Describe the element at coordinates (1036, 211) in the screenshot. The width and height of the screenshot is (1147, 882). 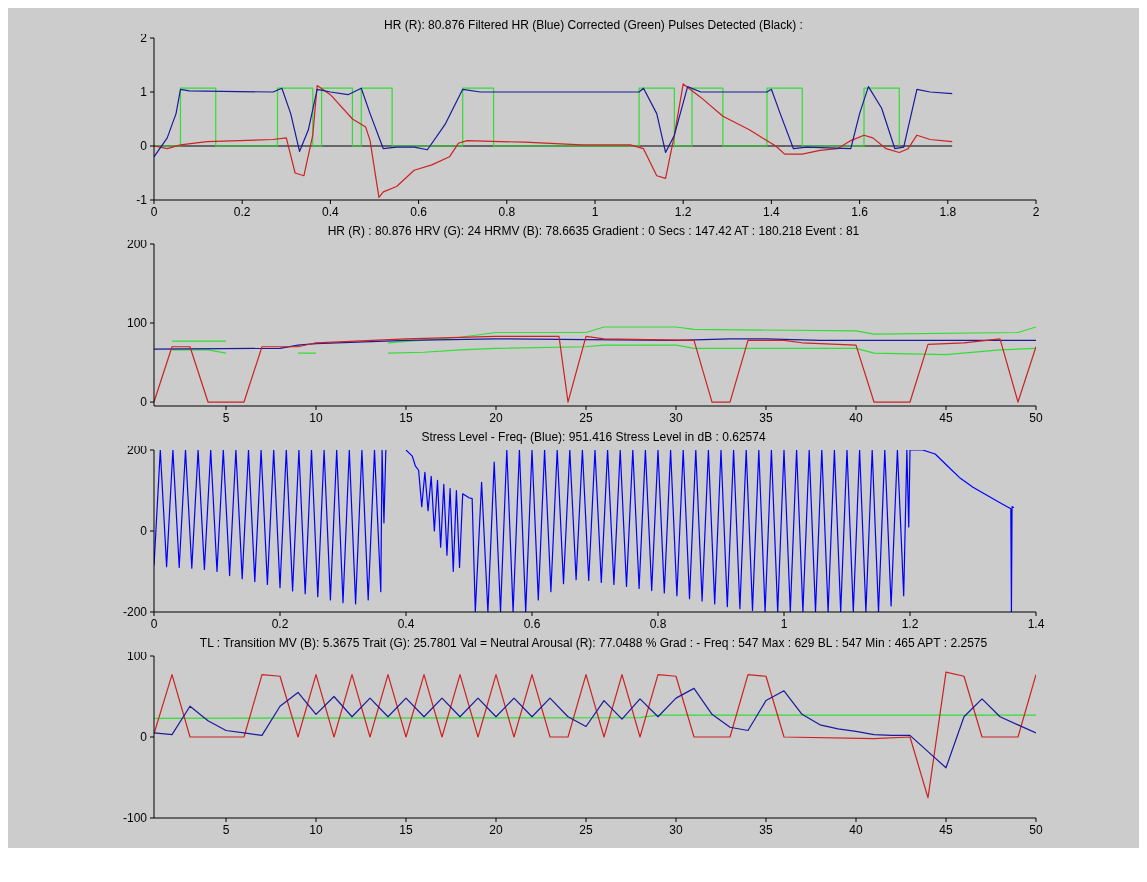
I see `x-tick-label: 2` at that location.